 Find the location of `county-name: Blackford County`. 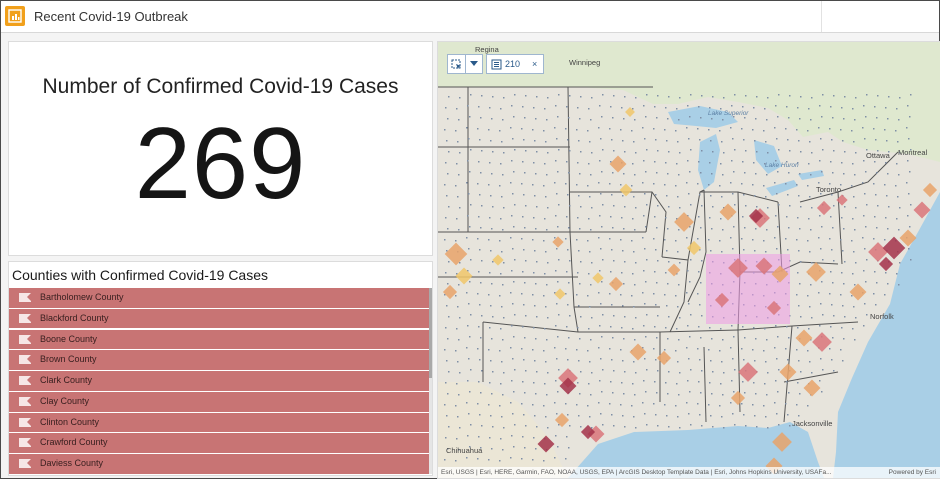

county-name: Blackford County is located at coordinates (74, 317).